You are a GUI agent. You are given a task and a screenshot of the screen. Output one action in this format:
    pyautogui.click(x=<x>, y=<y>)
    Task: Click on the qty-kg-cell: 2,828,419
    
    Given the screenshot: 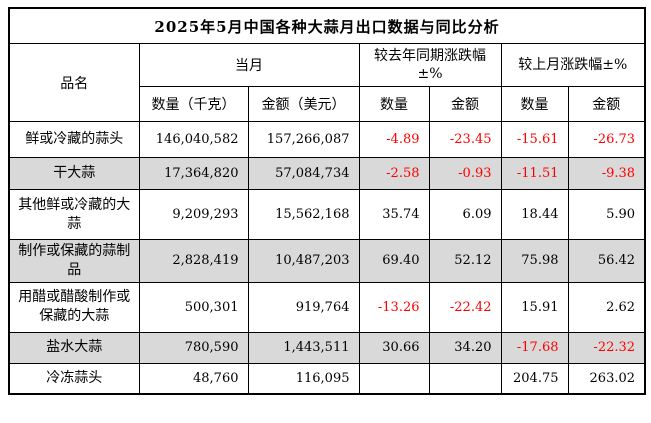 What is the action you would take?
    pyautogui.click(x=193, y=261)
    